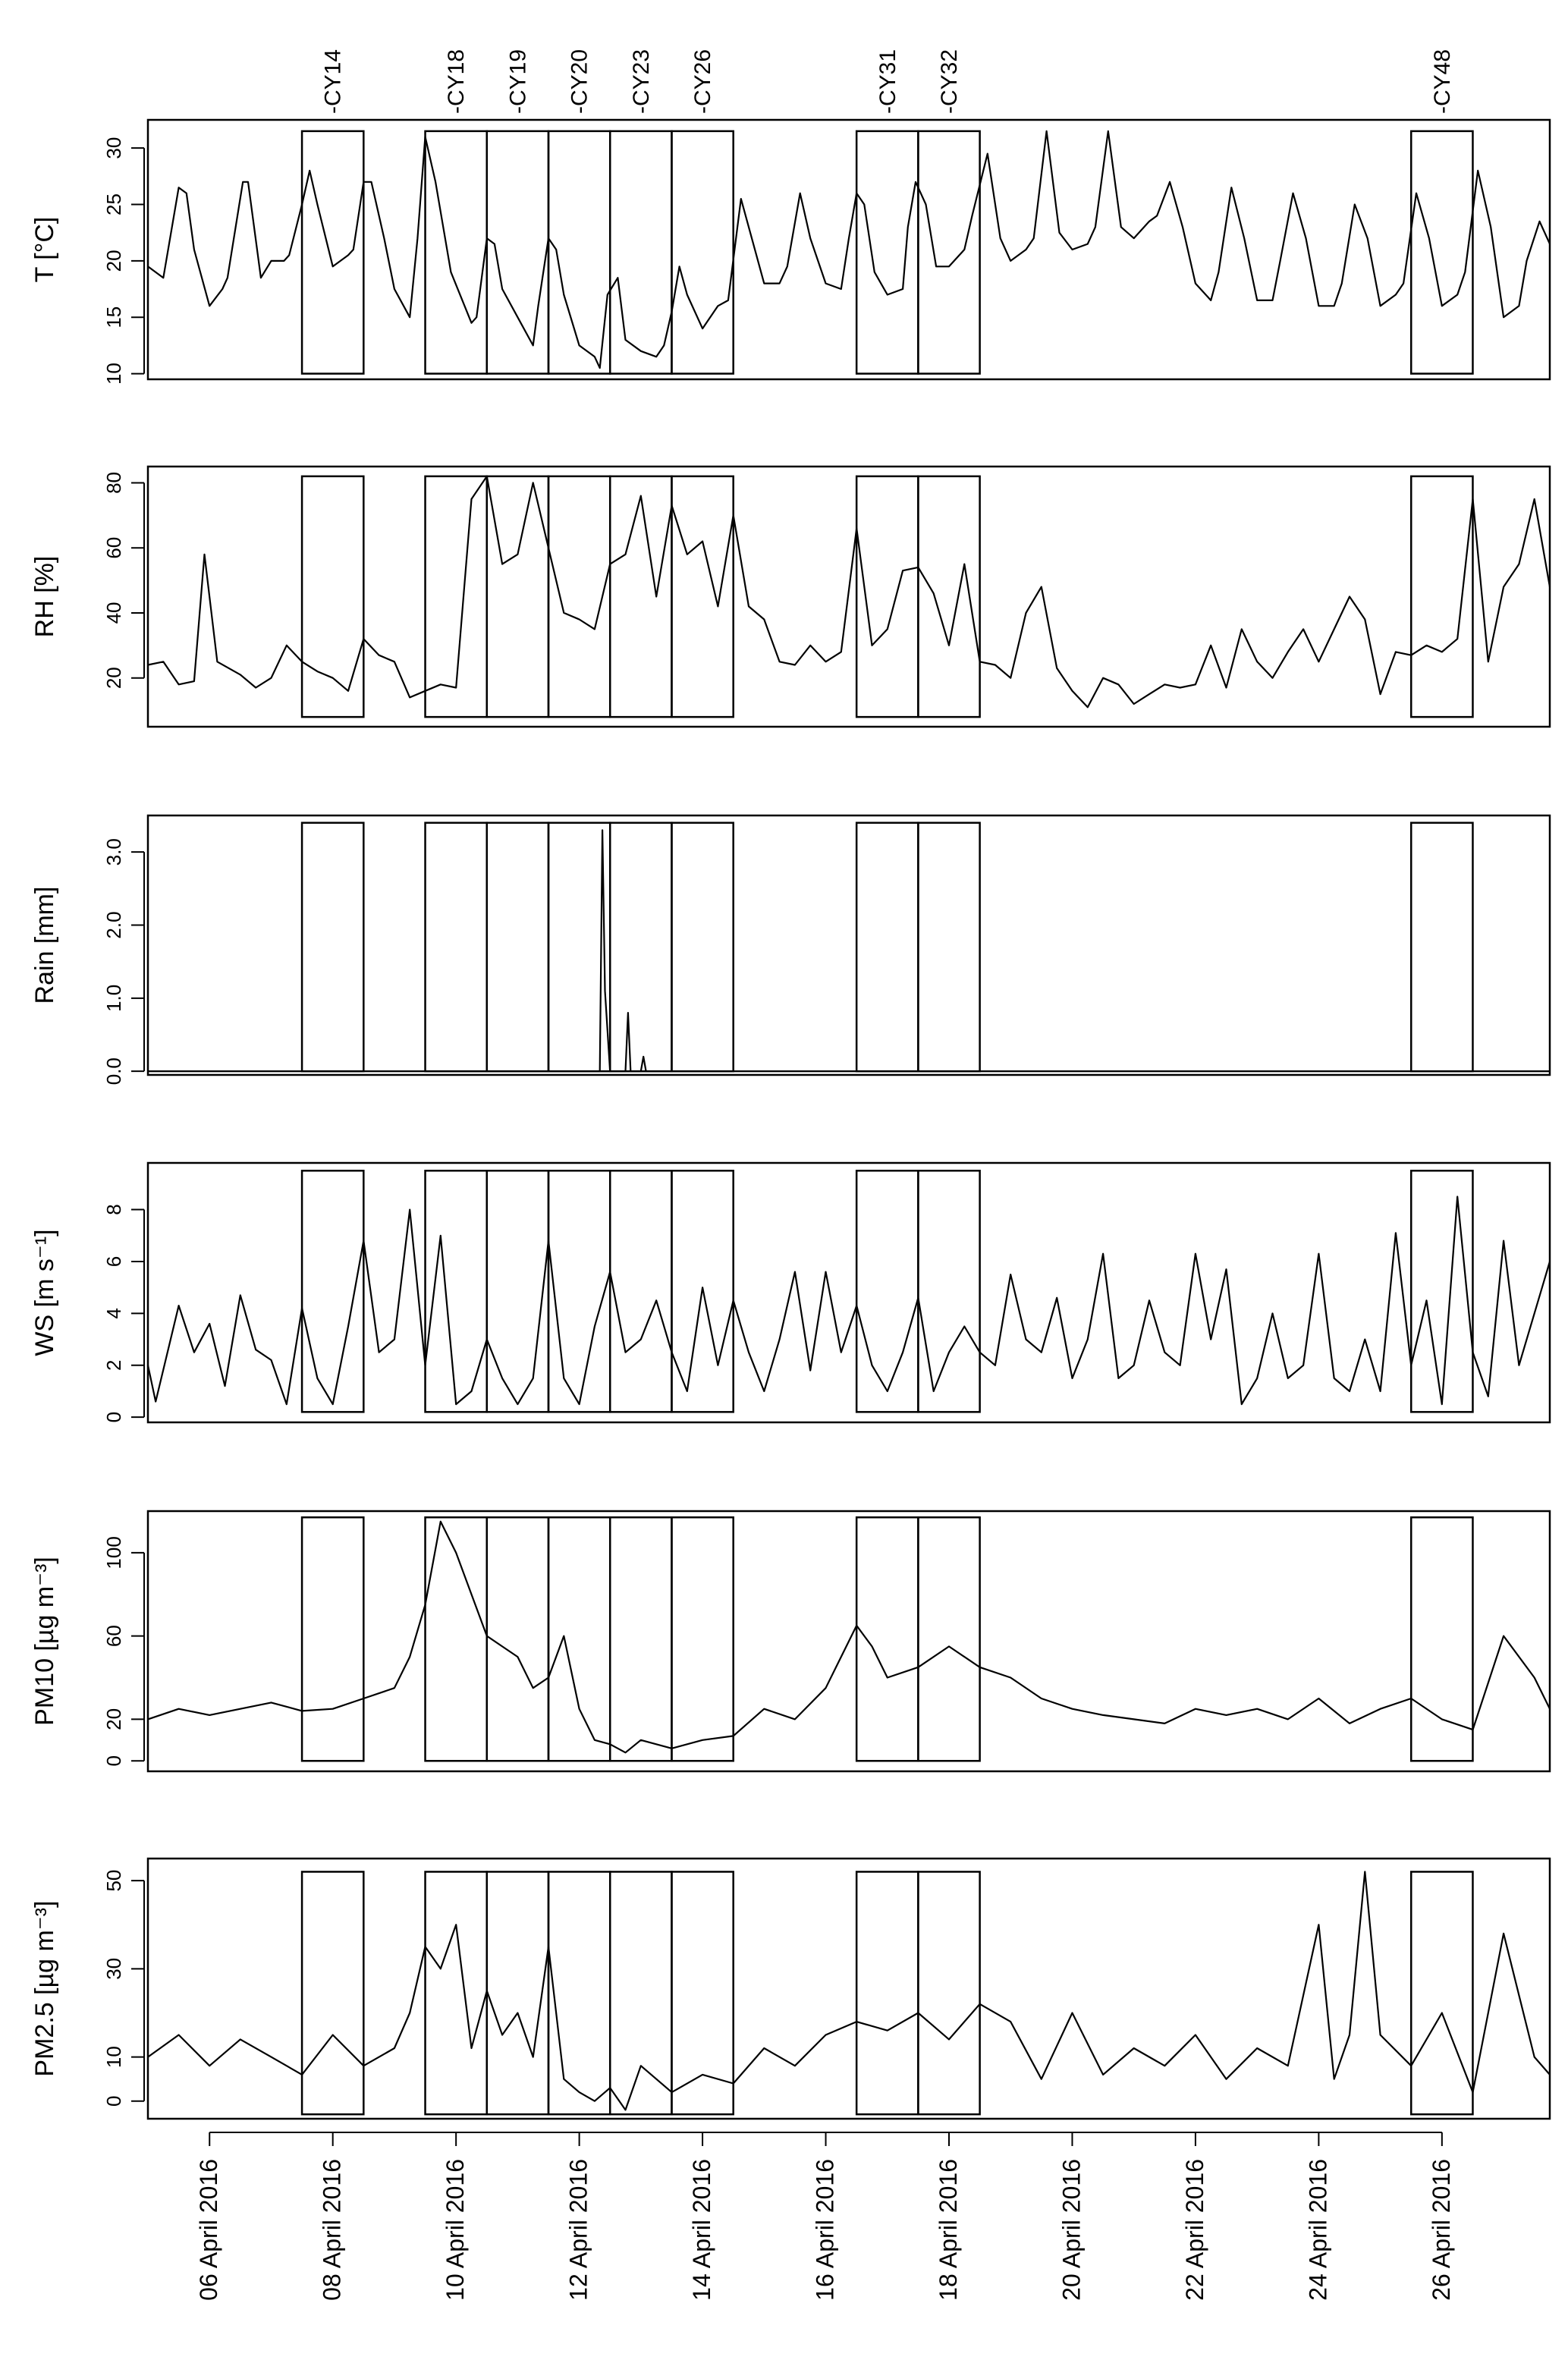 This screenshot has height=2363, width=1568. What do you see at coordinates (45, 250) in the screenshot?
I see `y-label-T: T [°C]` at bounding box center [45, 250].